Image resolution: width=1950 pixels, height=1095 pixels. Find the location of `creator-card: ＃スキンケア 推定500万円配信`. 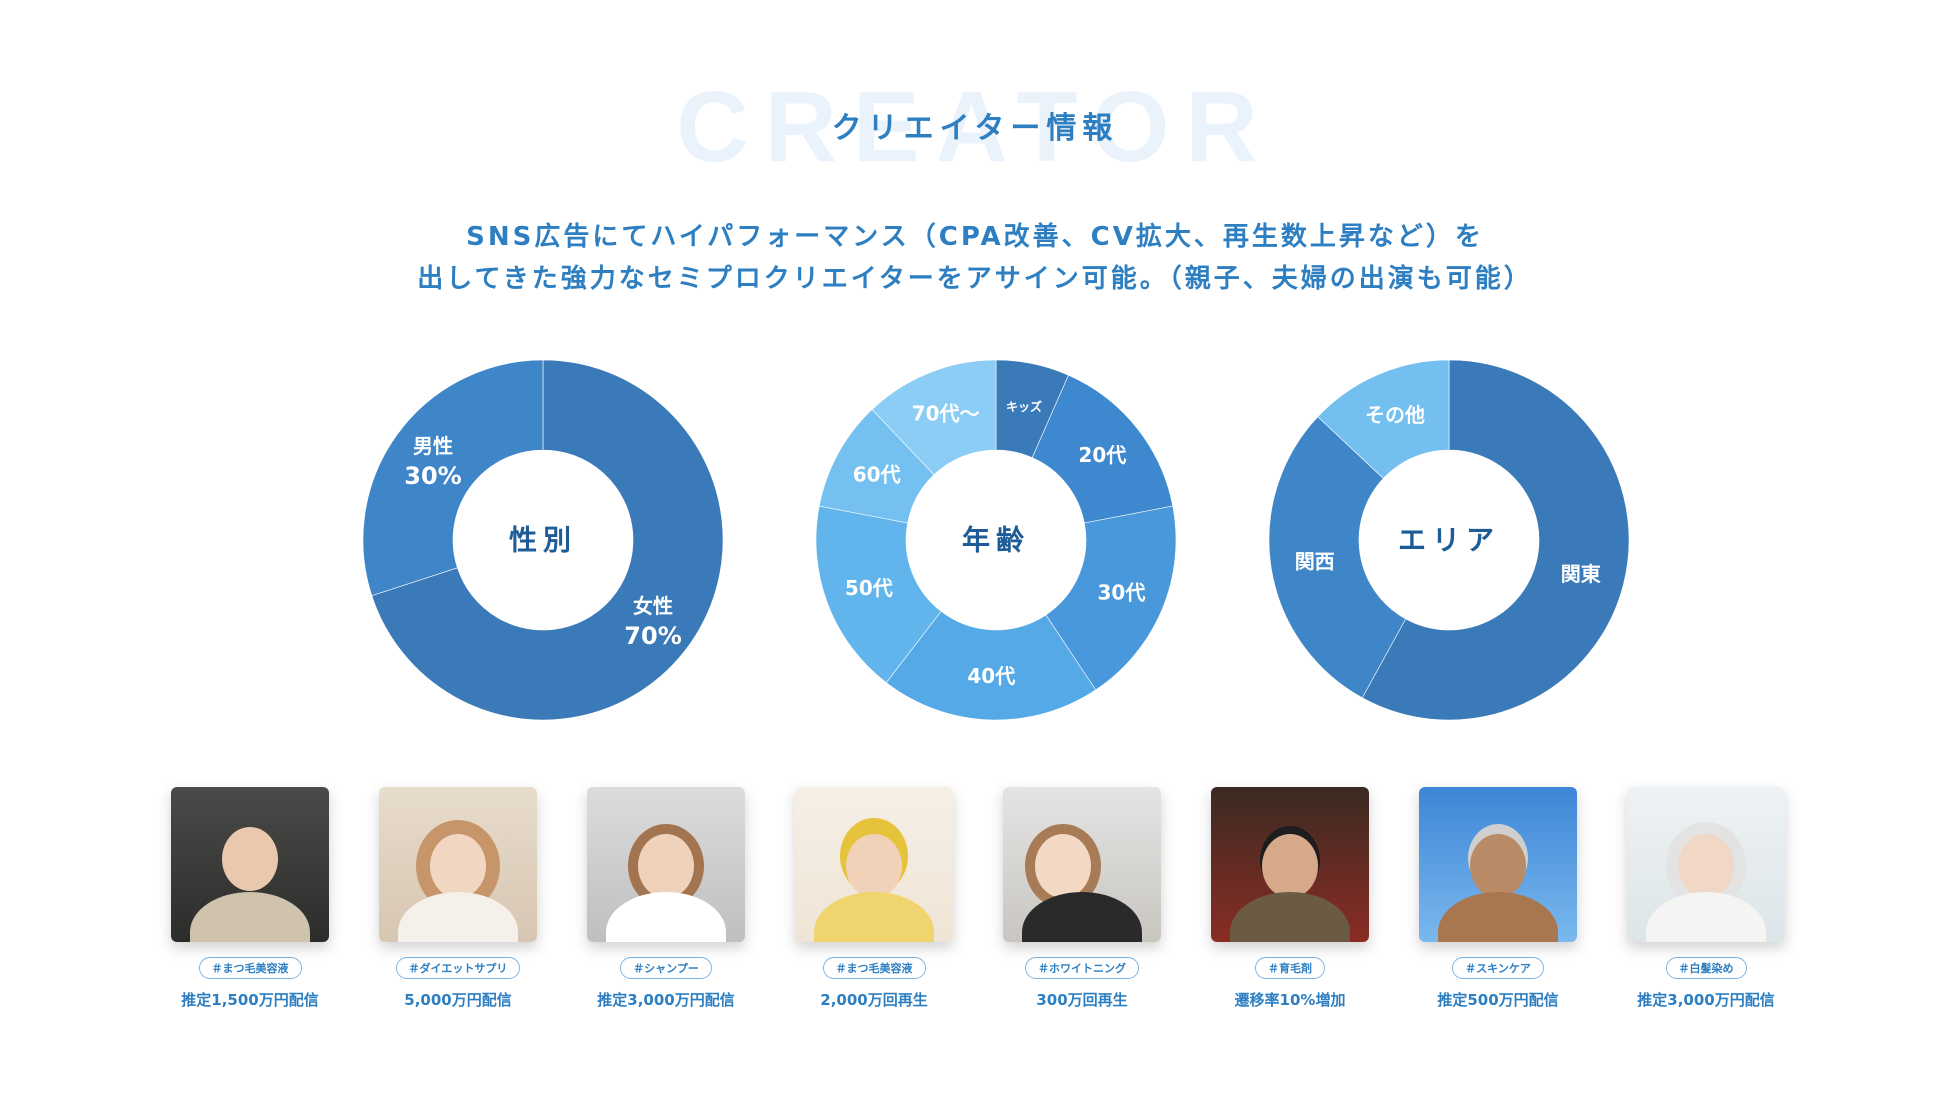

creator-card: ＃スキンケア 推定500万円配信 is located at coordinates (1498, 898).